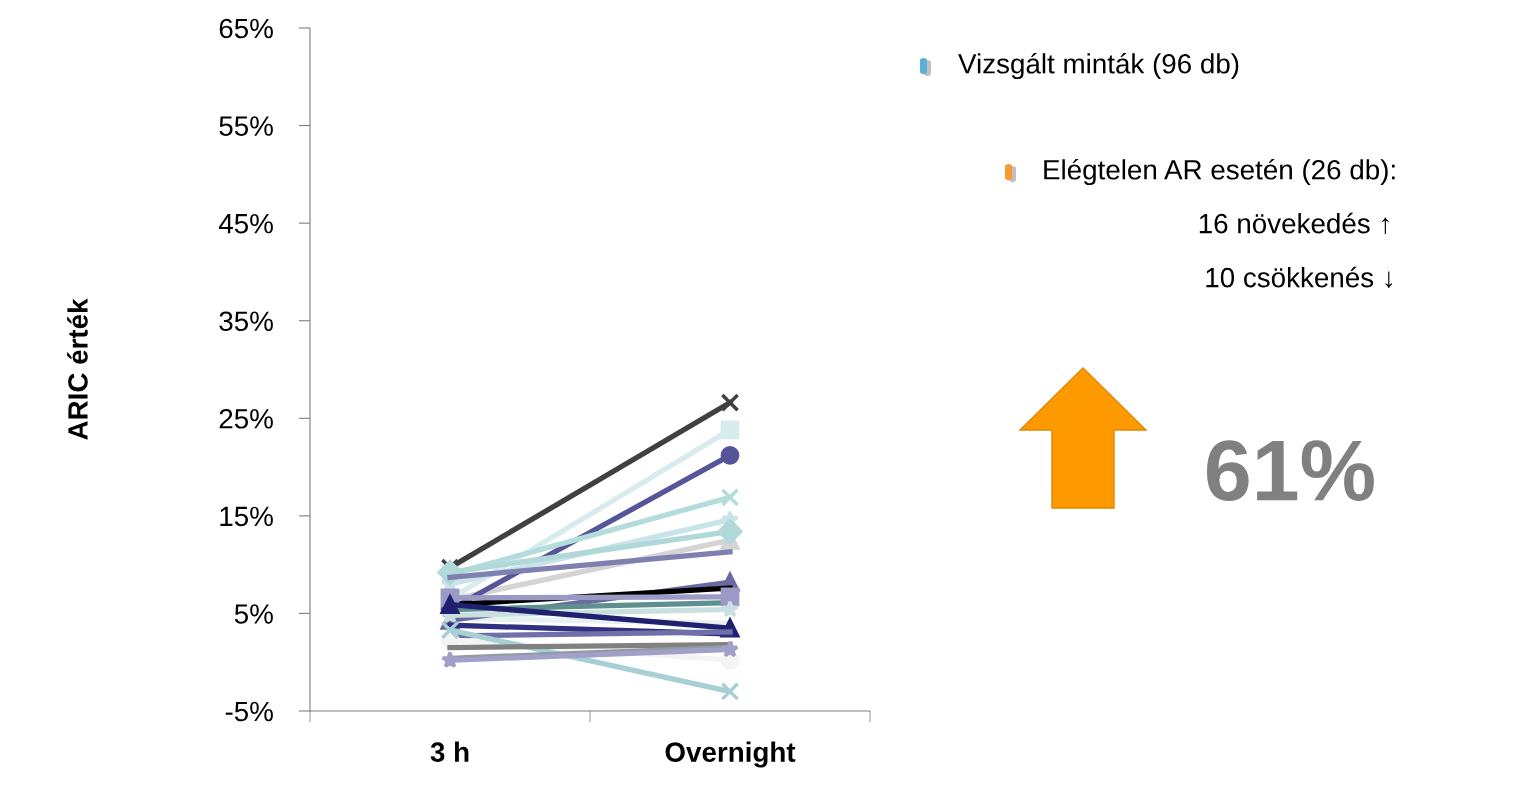  Describe the element at coordinates (449, 751) in the screenshot. I see `x-tick-label: 3 h` at that location.